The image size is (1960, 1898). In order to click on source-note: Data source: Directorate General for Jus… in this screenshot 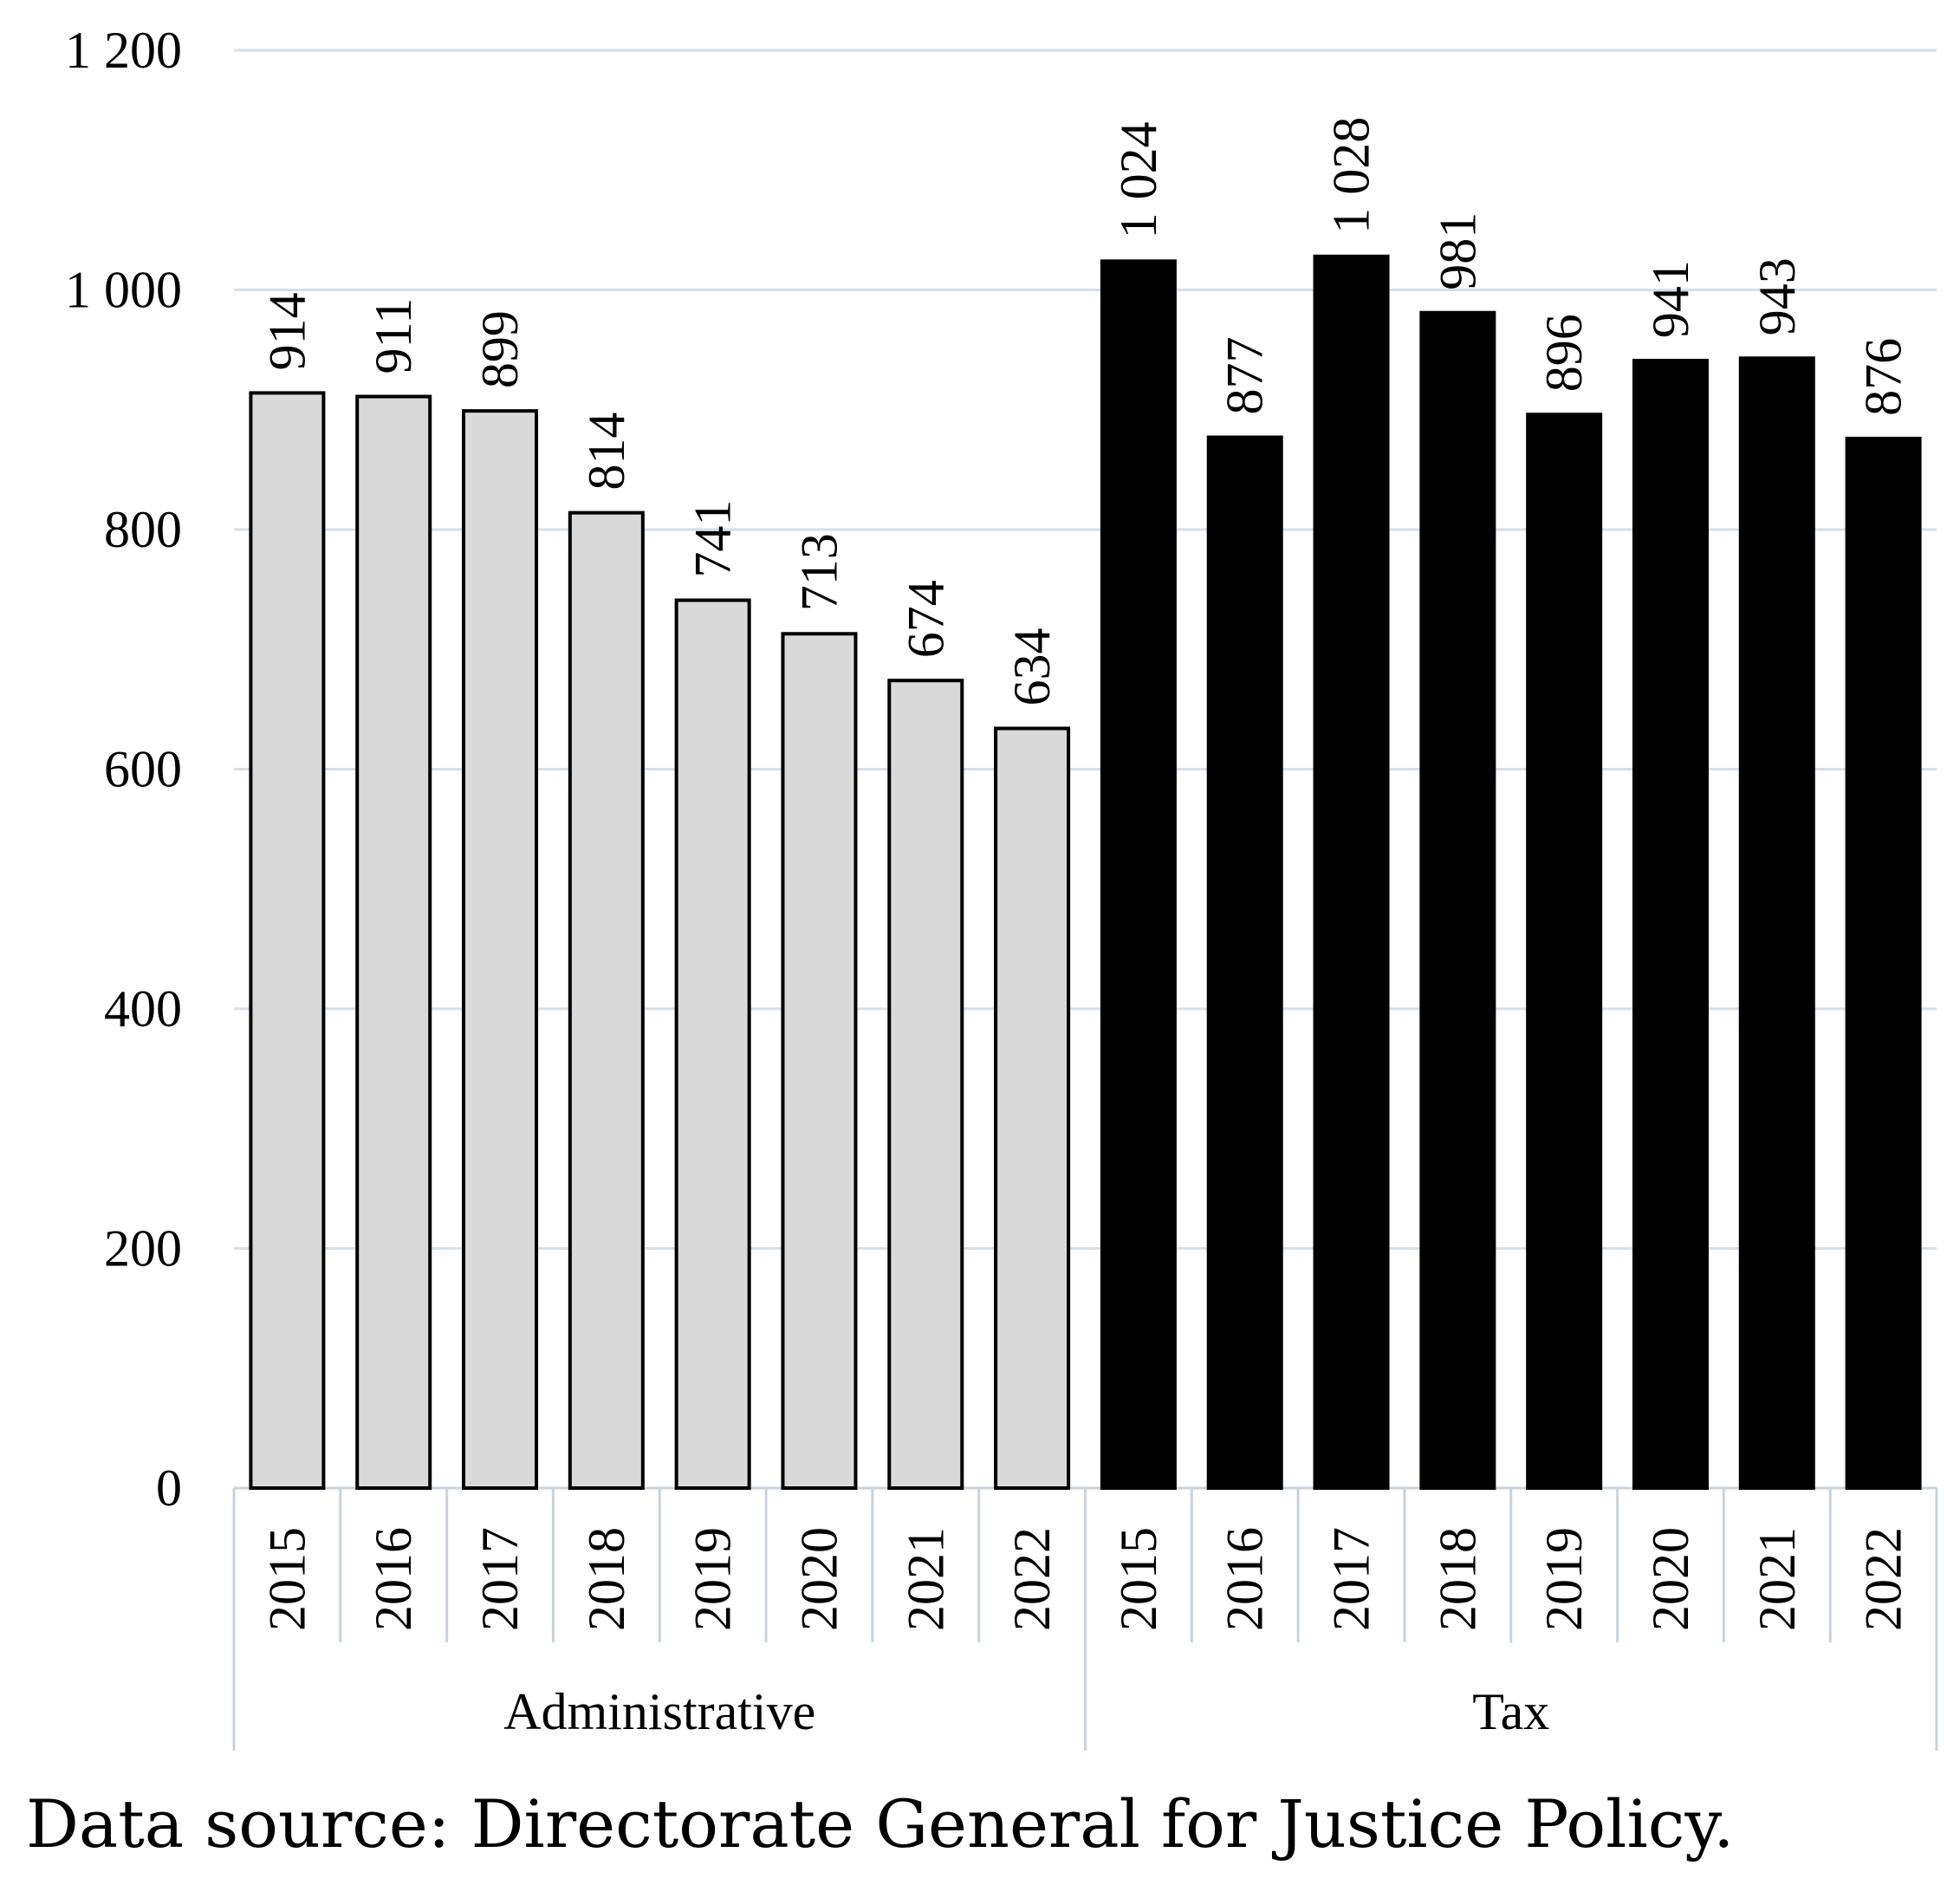, I will do `click(880, 1823)`.